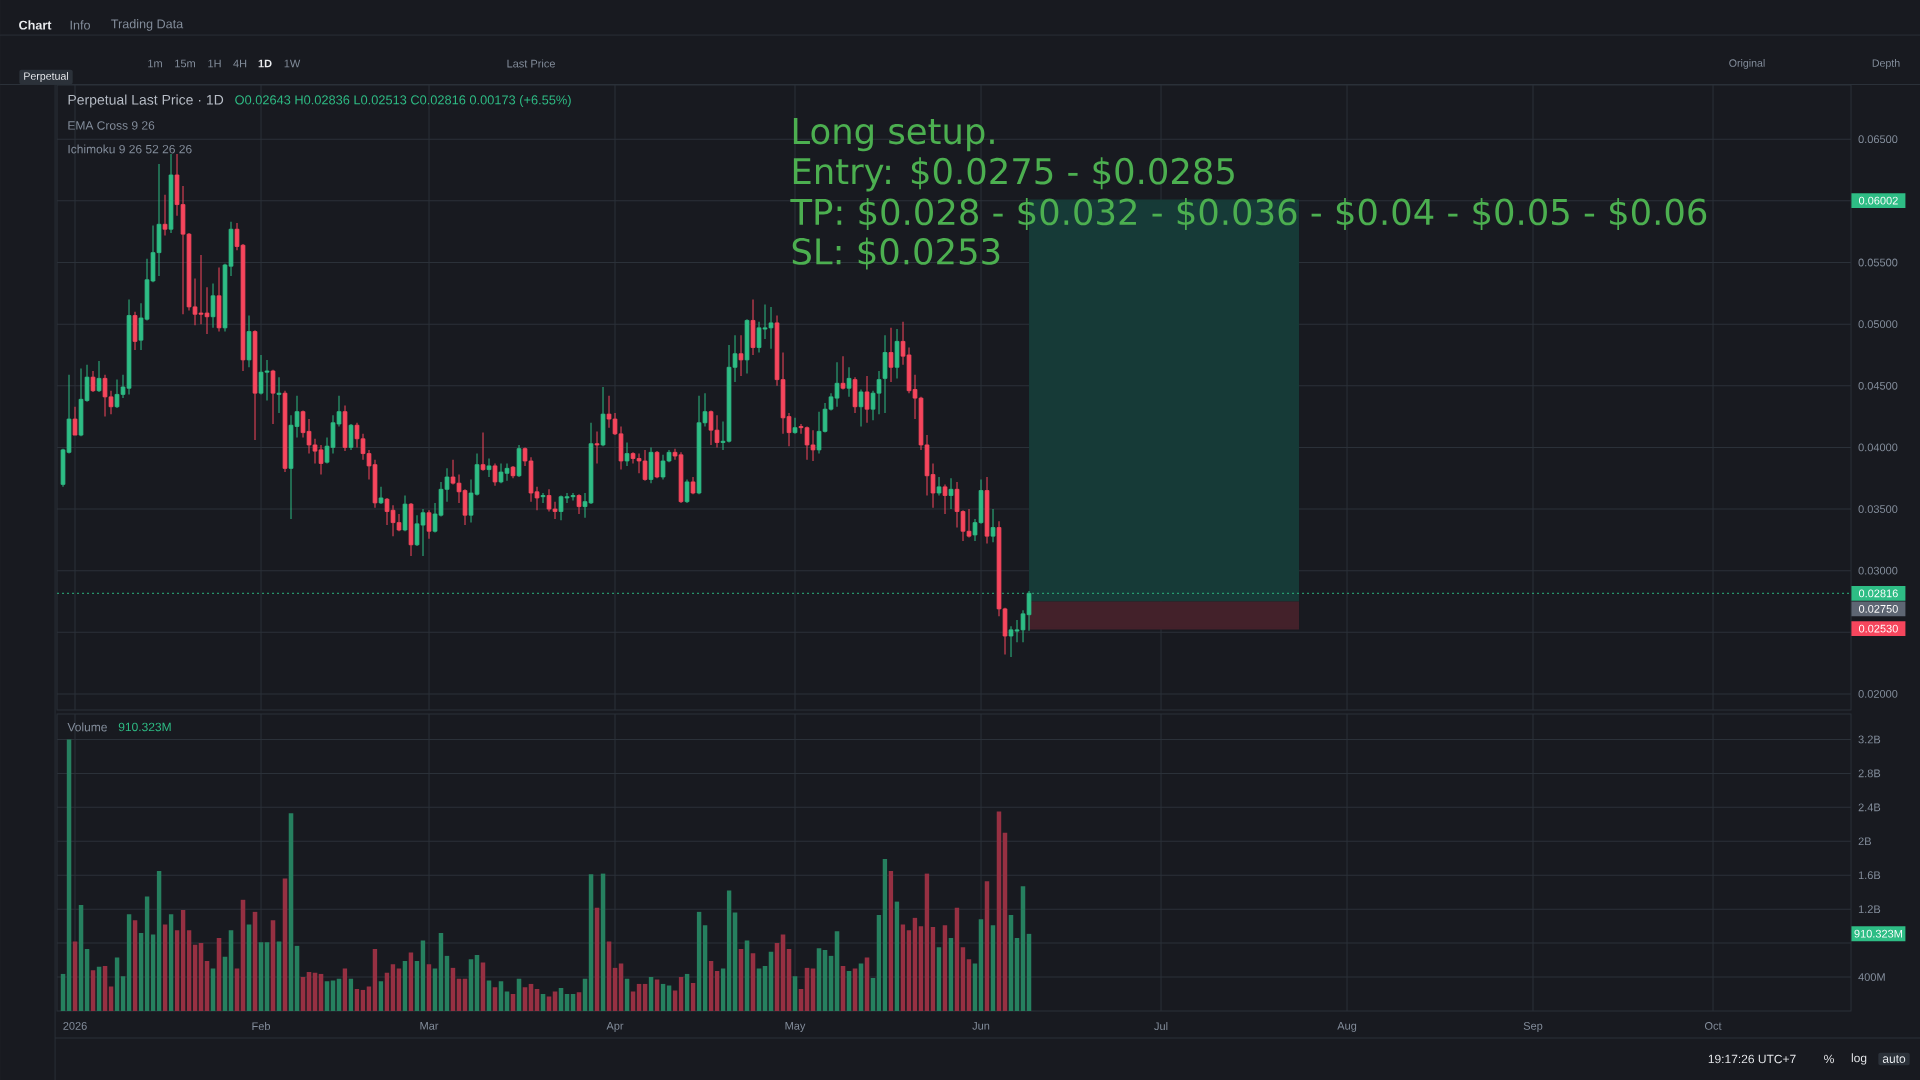  I want to click on y-tick-label: 0.05500, so click(1878, 262).